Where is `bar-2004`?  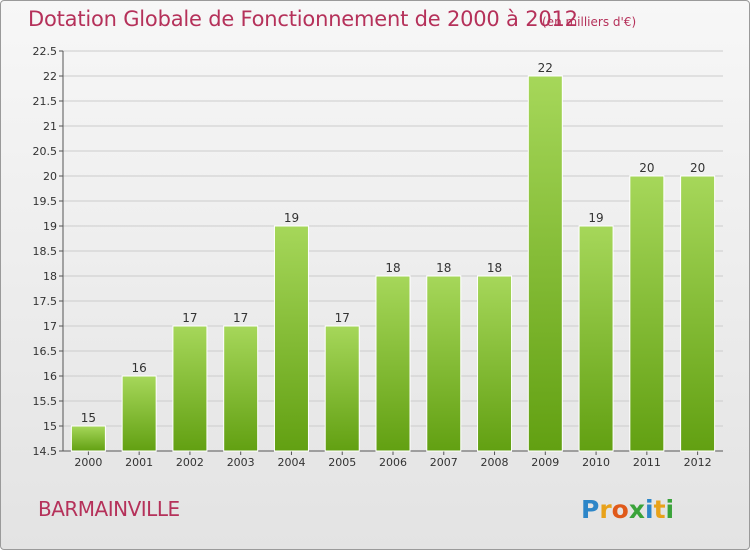 bar-2004 is located at coordinates (291, 338).